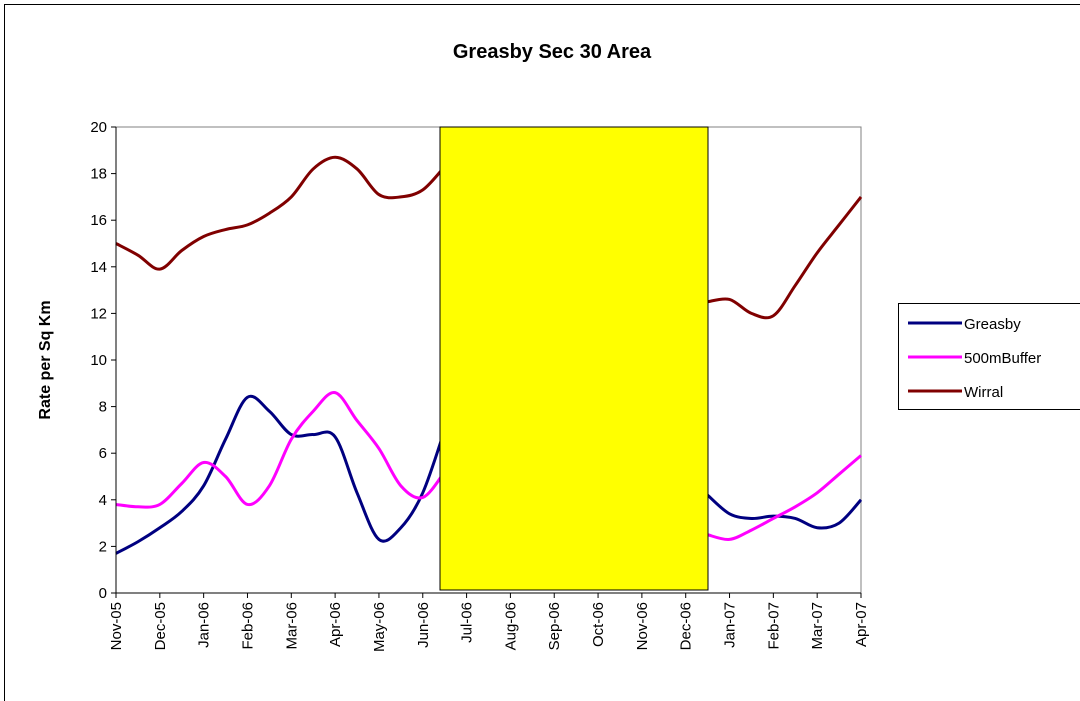 The height and width of the screenshot is (701, 1080). Describe the element at coordinates (1002, 358) in the screenshot. I see `legend-label: 500mBuffer` at that location.